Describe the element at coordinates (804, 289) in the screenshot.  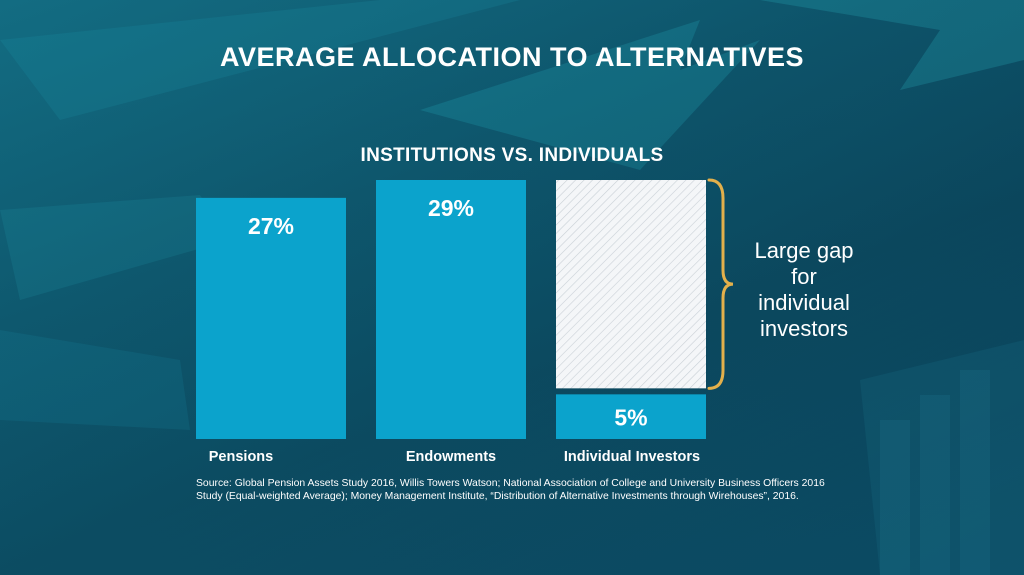
I see `gap-annotation: Large gap for individual investors` at that location.